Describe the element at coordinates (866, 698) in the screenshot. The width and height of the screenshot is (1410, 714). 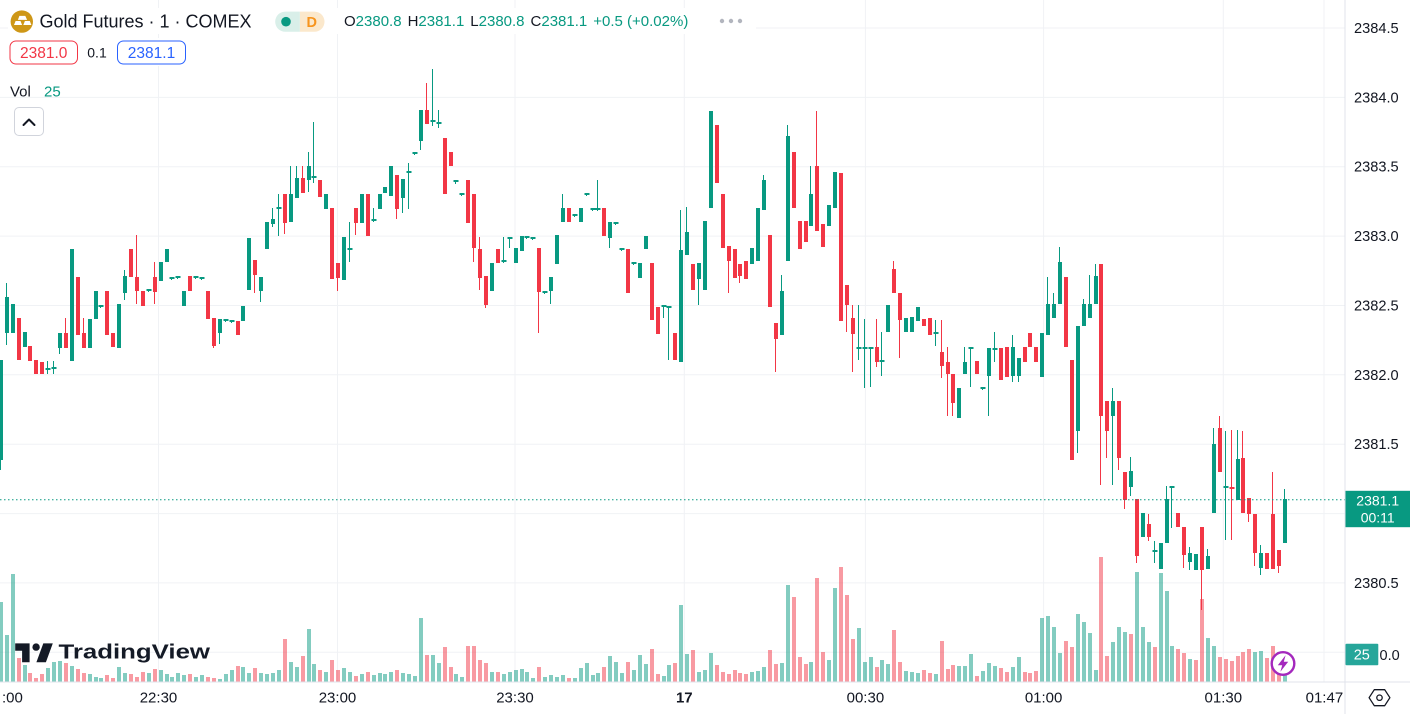
I see `svg-text: 00:30` at that location.